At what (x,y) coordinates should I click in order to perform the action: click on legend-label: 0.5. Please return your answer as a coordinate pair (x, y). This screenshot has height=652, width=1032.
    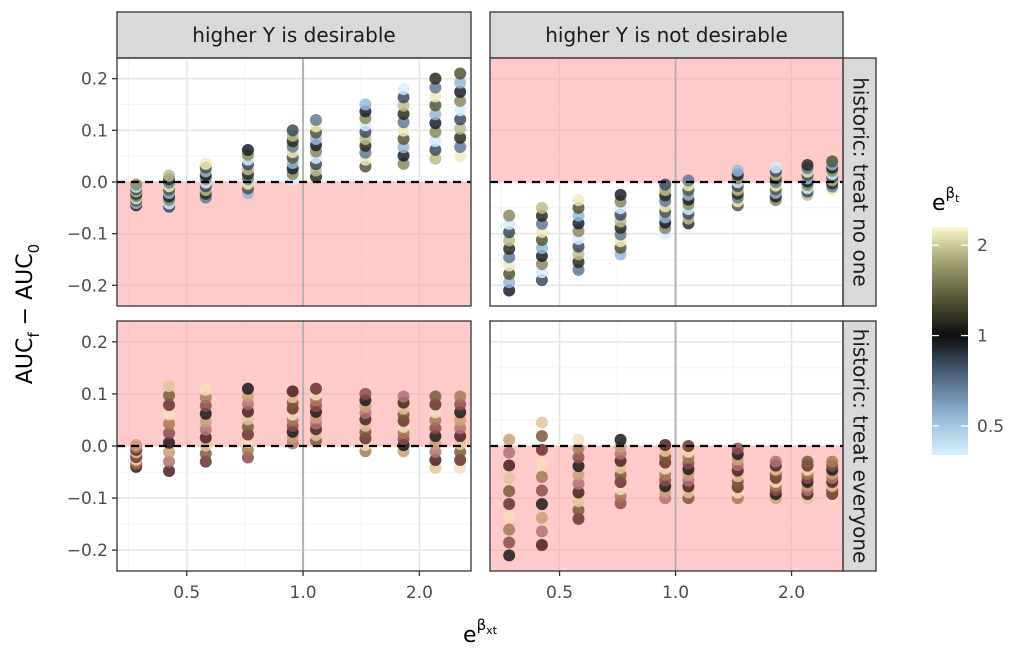
    Looking at the image, I should click on (990, 427).